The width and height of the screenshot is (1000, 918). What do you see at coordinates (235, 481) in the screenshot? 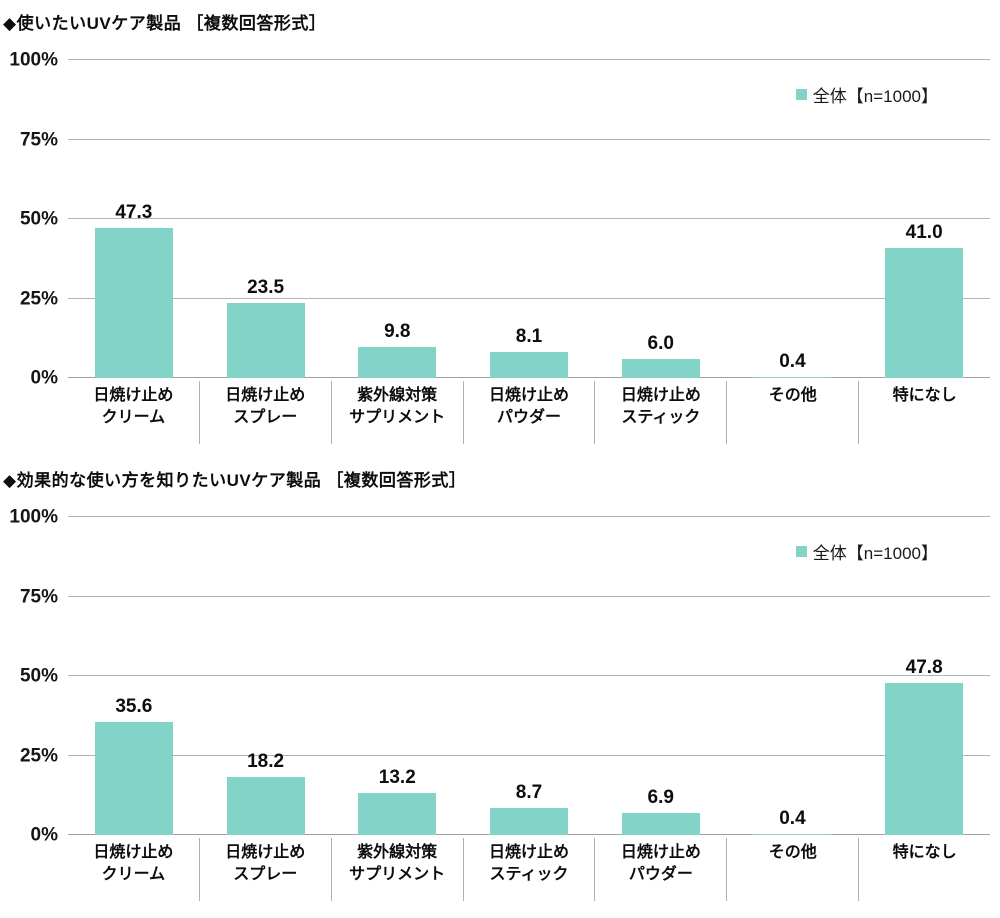
I see `chart-title: ◆効果的な使い方を知りたいUVケア製品 ［複数回答形式］` at bounding box center [235, 481].